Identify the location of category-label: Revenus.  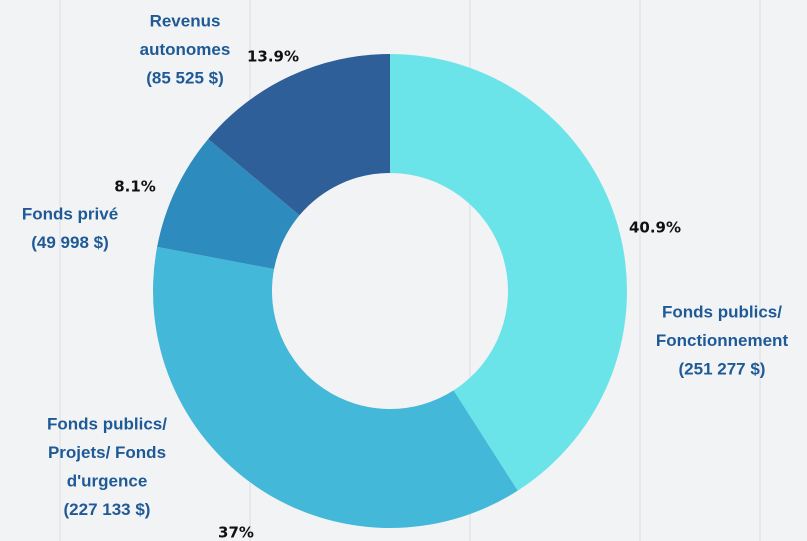
(185, 20).